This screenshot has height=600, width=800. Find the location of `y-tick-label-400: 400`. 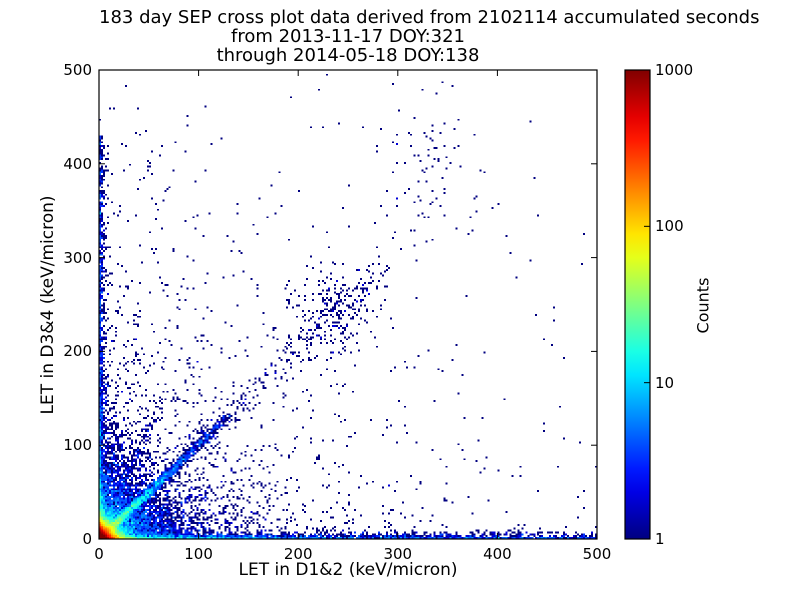

y-tick-label-400: 400 is located at coordinates (77, 163).